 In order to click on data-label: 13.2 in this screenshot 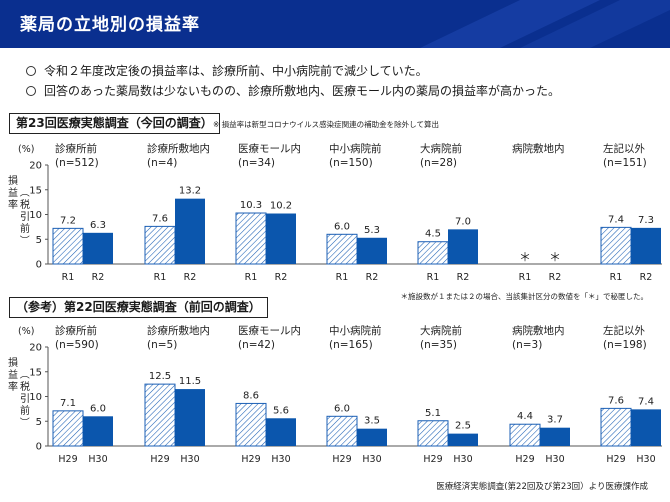, I will do `click(190, 191)`.